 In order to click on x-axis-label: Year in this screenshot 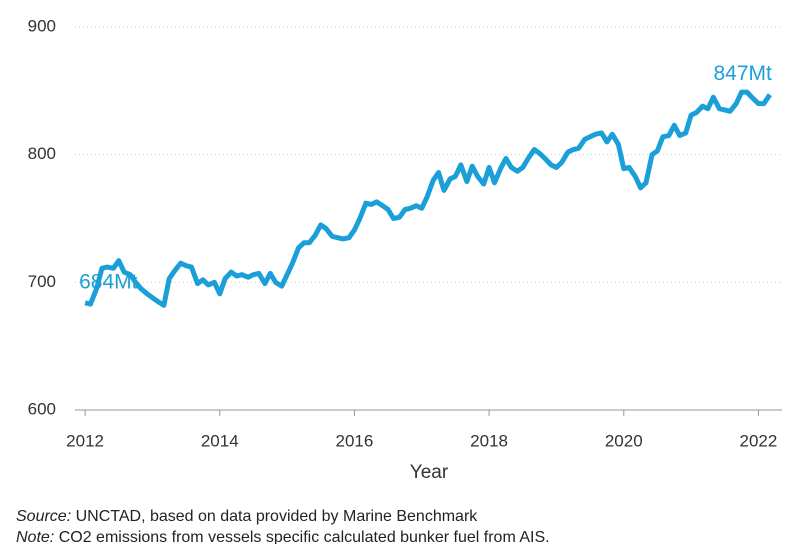, I will do `click(429, 472)`.